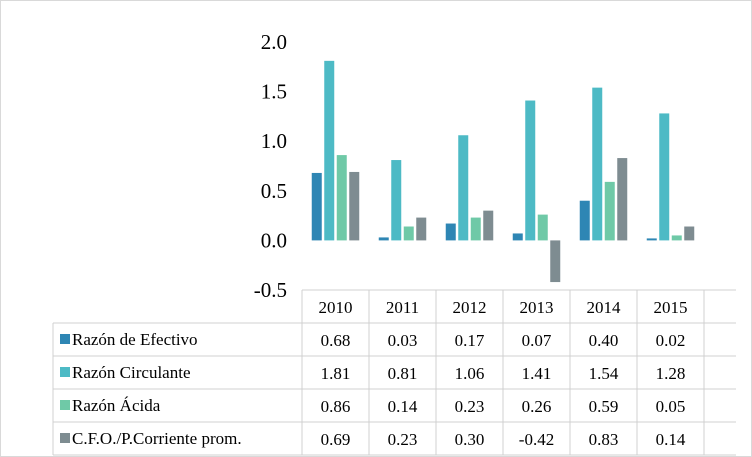 Image resolution: width=752 pixels, height=457 pixels. What do you see at coordinates (470, 340) in the screenshot?
I see `data-label: 0.17` at bounding box center [470, 340].